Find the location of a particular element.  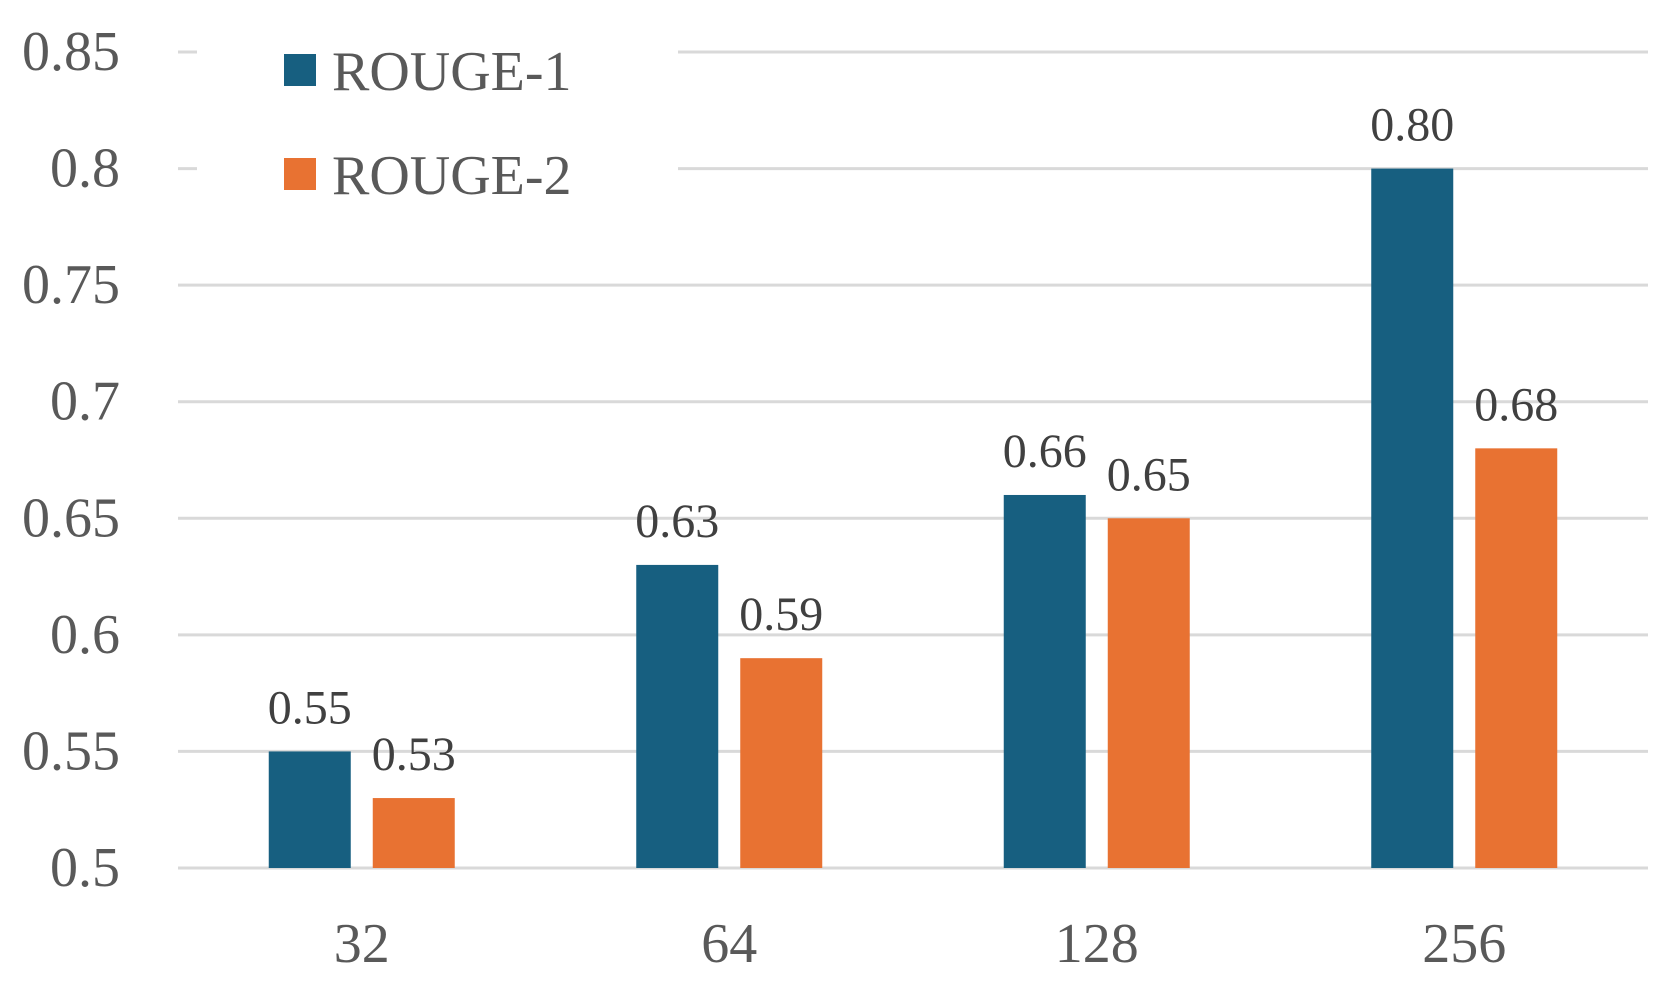

legend-label-rouge-2: ROUGE-2 is located at coordinates (452, 176).